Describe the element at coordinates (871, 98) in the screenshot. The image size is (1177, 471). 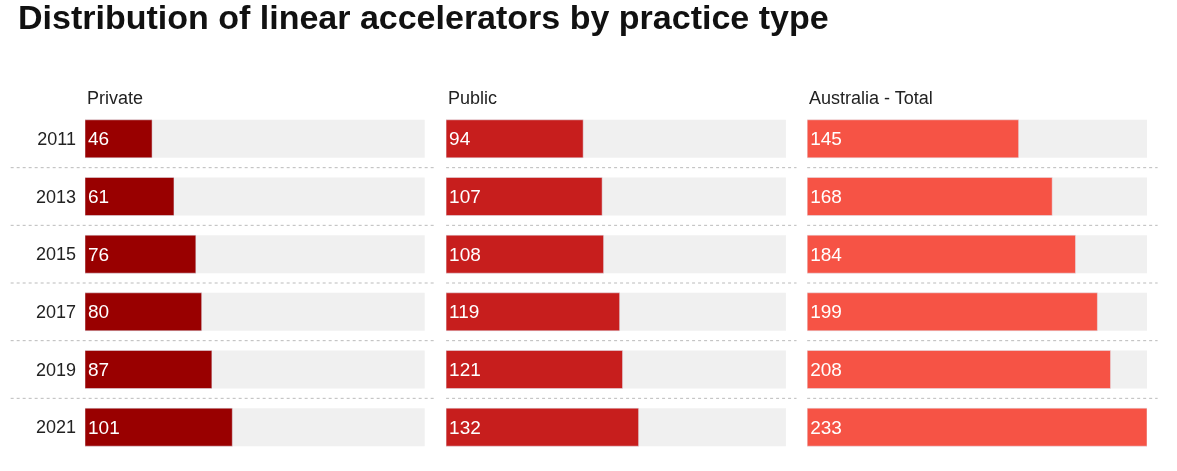
I see `chart-title: Australia - Total` at that location.